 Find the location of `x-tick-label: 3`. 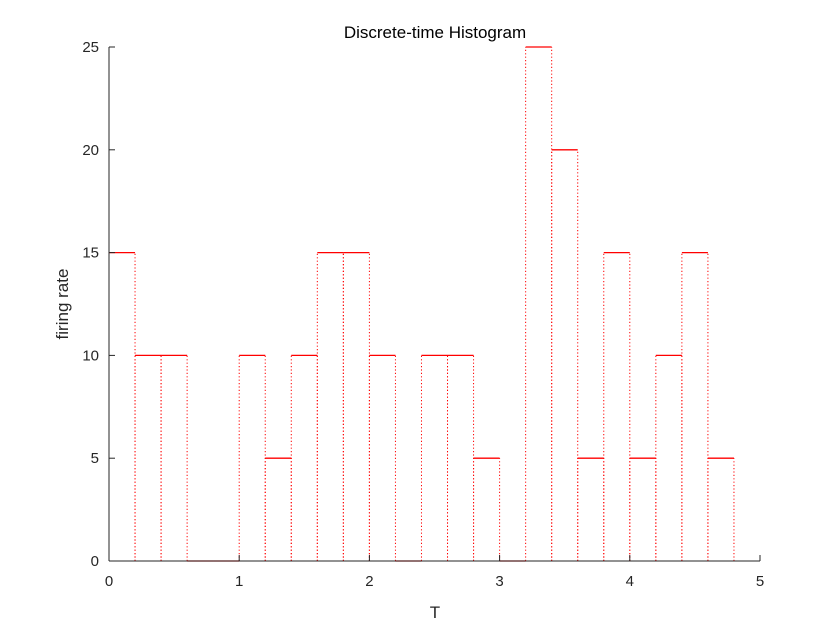

x-tick-label: 3 is located at coordinates (499, 581).